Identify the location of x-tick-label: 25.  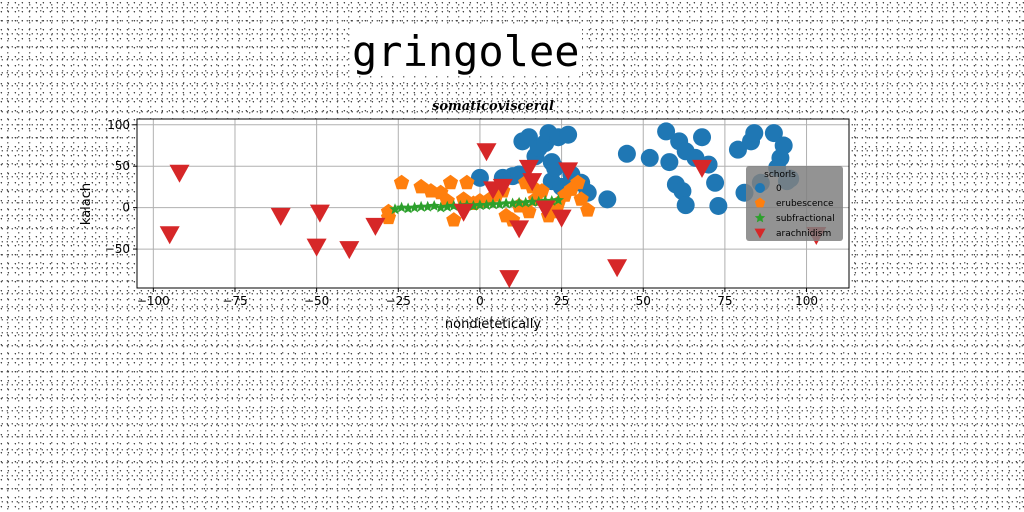
(561, 301).